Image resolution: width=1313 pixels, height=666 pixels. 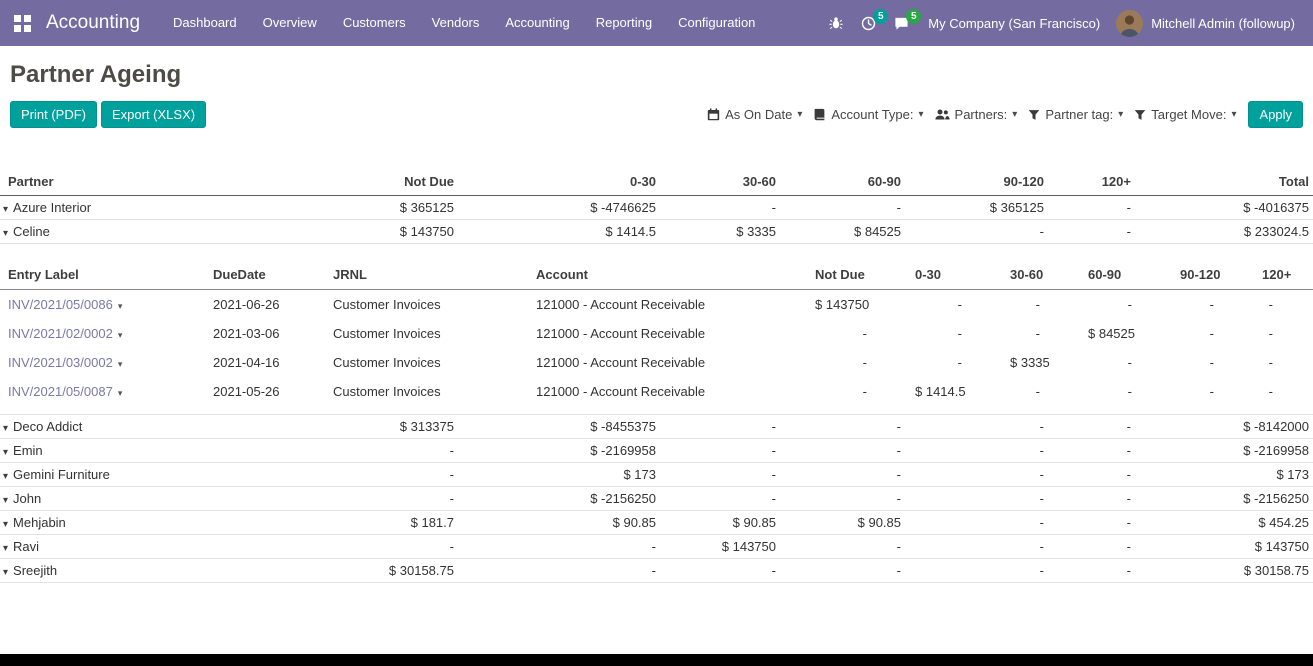 What do you see at coordinates (102, 275) in the screenshot?
I see `column-header-entry-label: Entry Label` at bounding box center [102, 275].